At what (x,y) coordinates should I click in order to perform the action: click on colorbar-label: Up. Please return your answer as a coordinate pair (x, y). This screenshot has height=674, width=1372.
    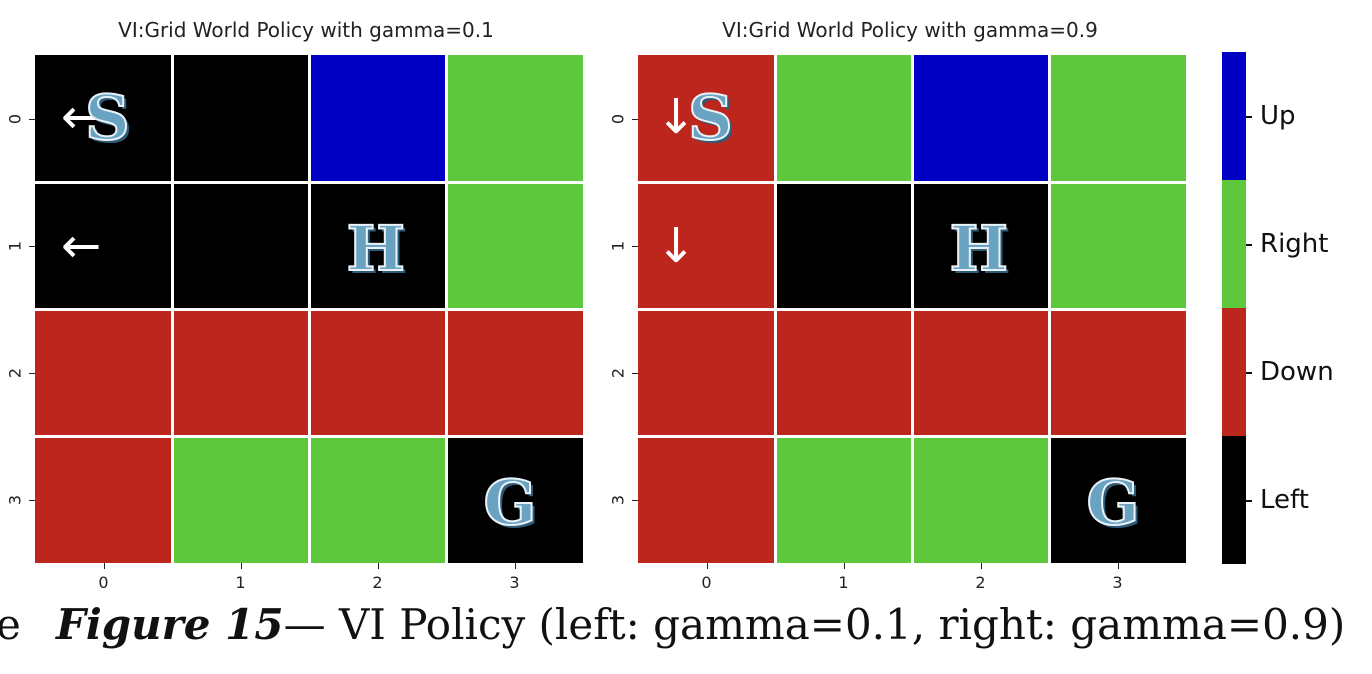
    Looking at the image, I should click on (1278, 116).